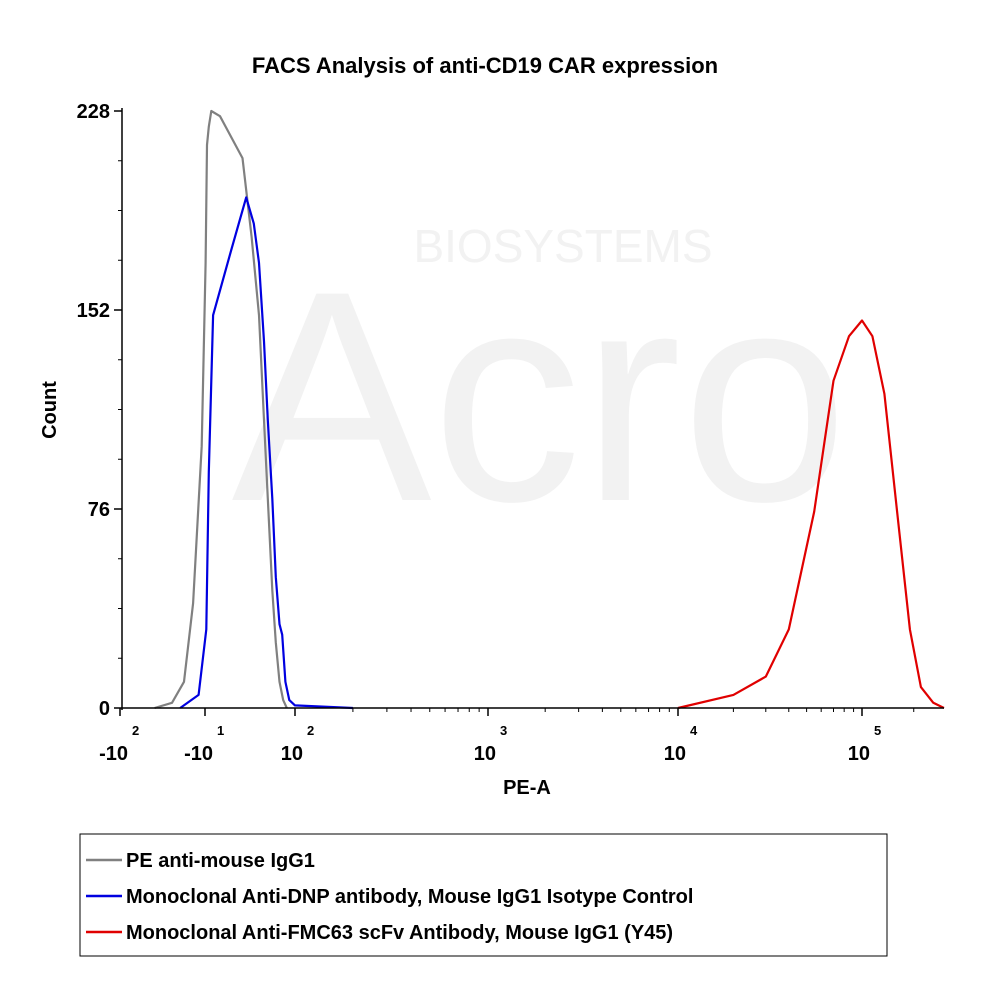 The height and width of the screenshot is (1000, 1000). What do you see at coordinates (104, 709) in the screenshot?
I see `y-tick-label: 0` at bounding box center [104, 709].